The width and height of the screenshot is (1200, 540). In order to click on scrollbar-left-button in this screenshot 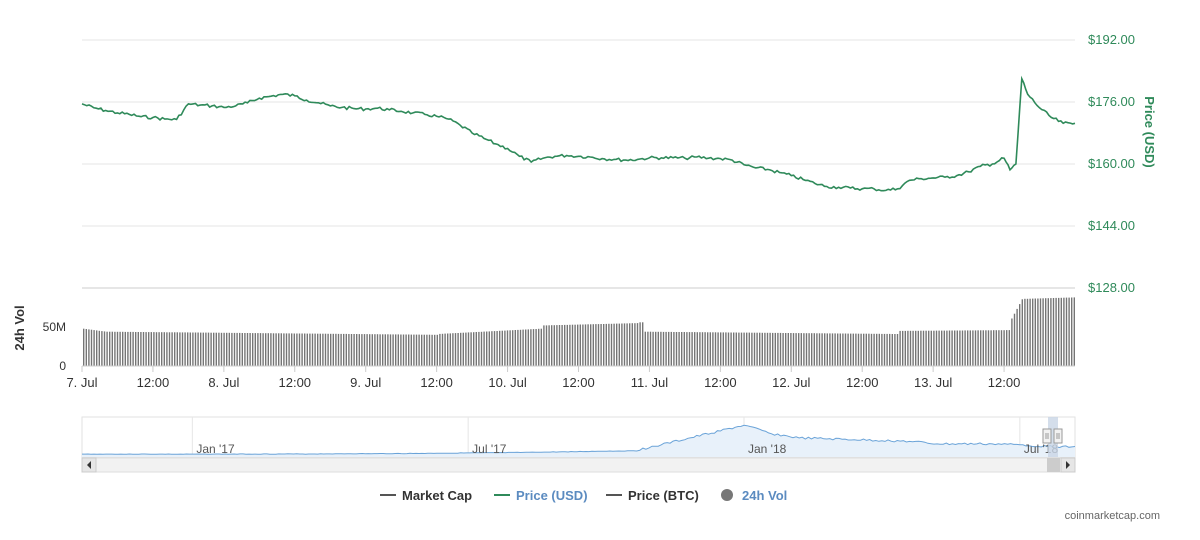, I will do `click(89, 465)`.